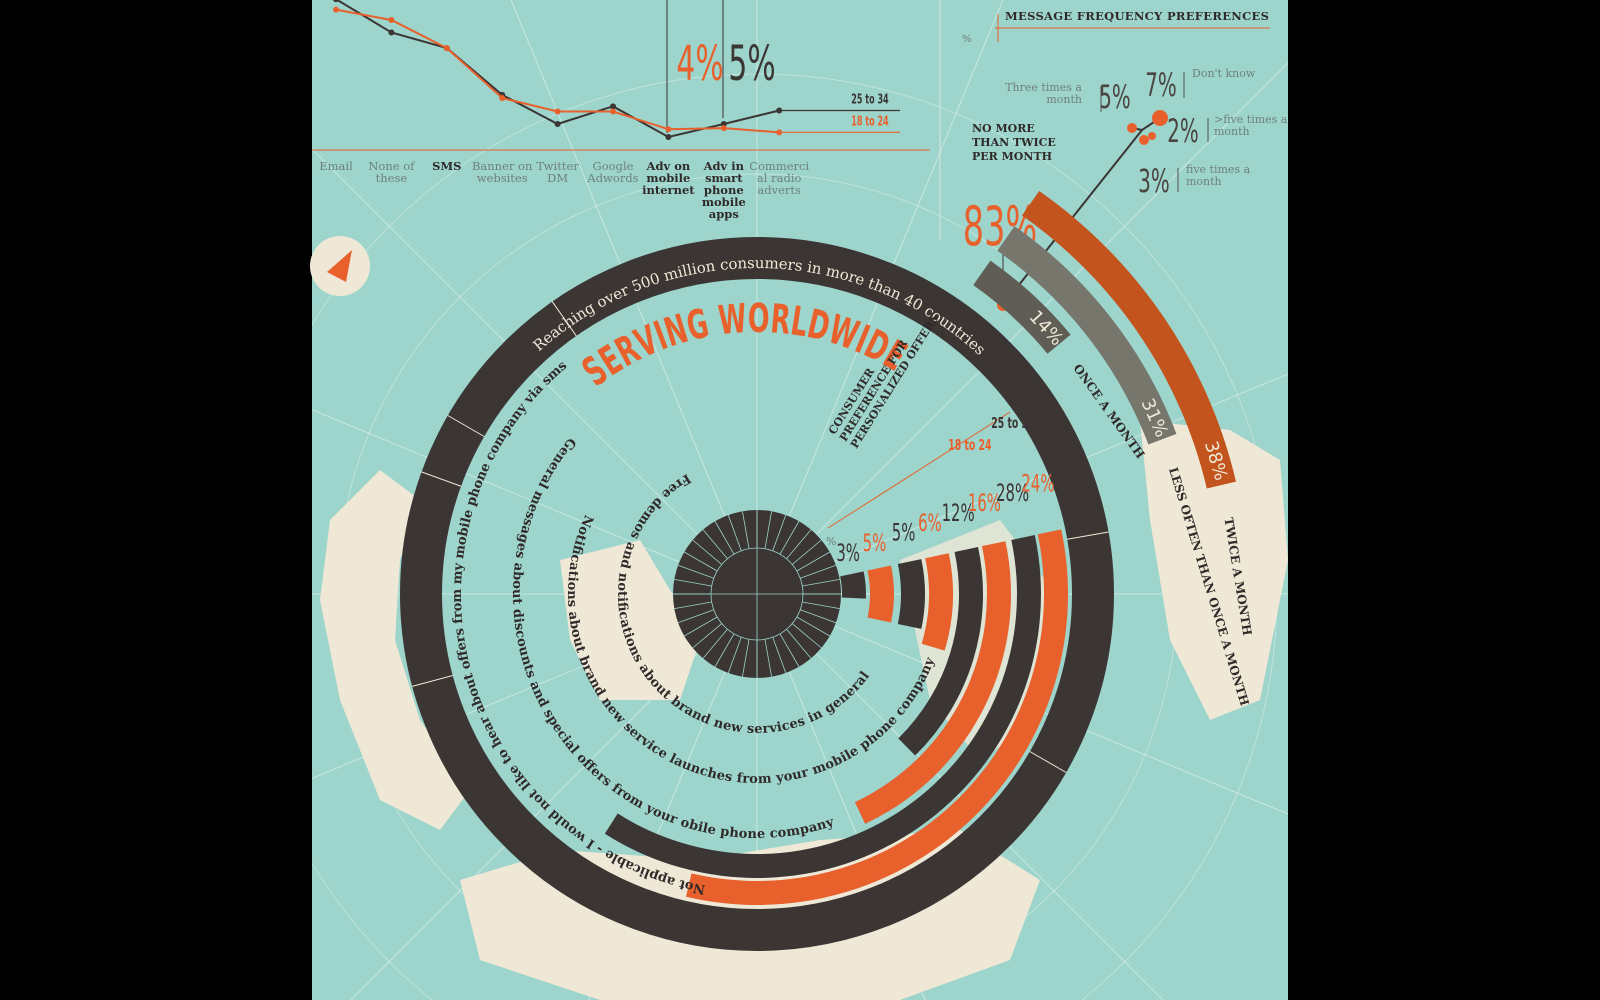 The image size is (1600, 1000). What do you see at coordinates (557, 172) in the screenshot?
I see `x-tick-label: Twitter DM` at bounding box center [557, 172].